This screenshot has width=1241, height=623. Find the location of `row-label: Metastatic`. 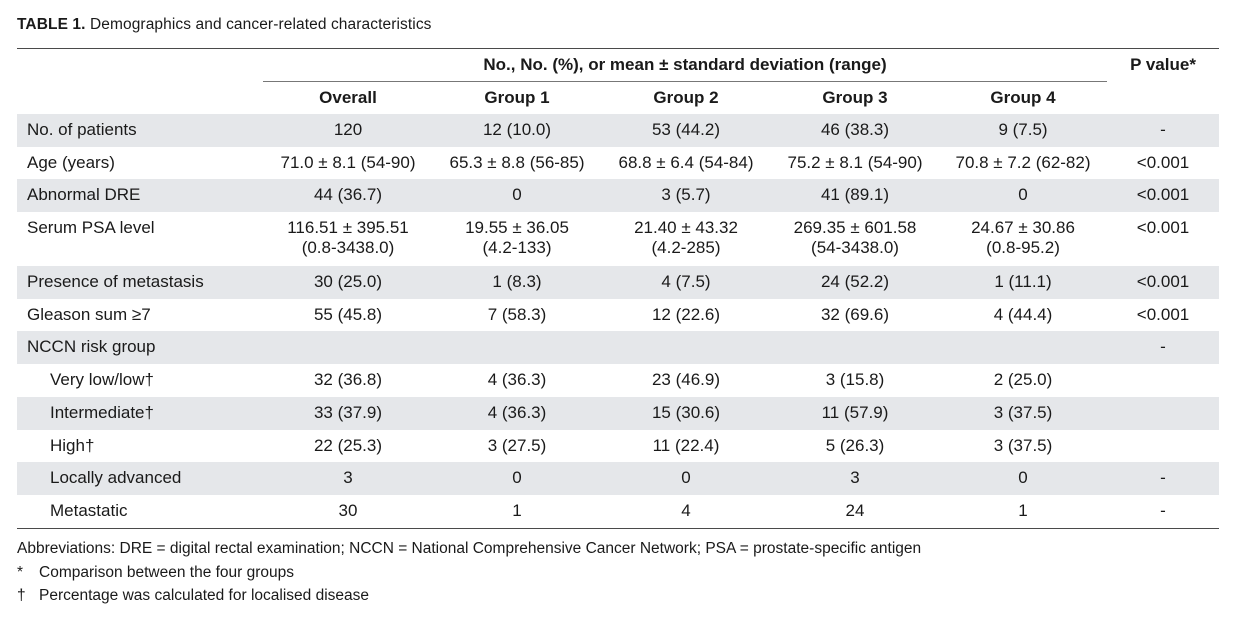

row-label: Metastatic is located at coordinates (140, 511).